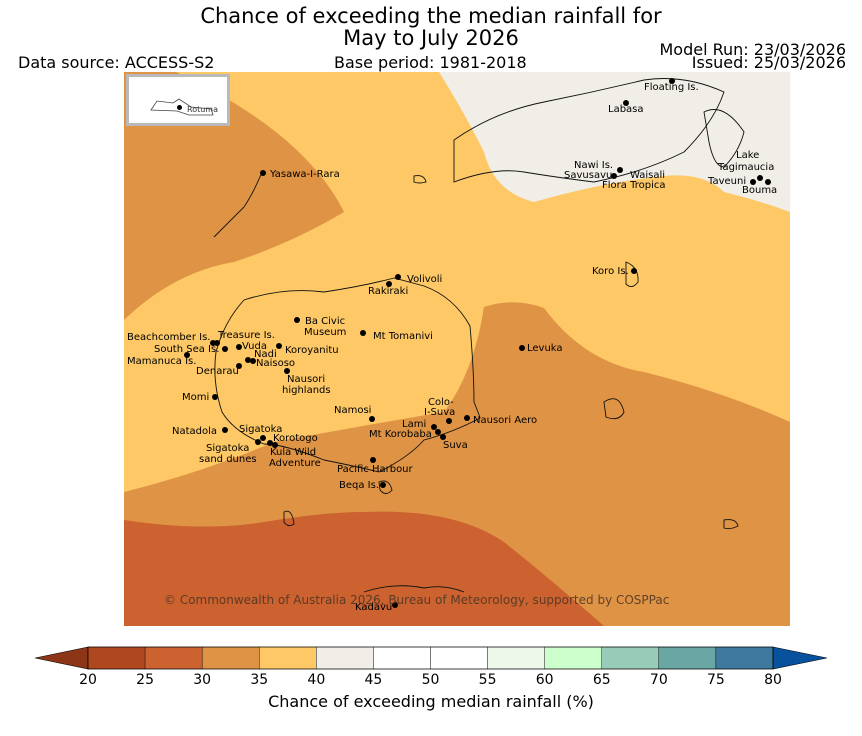 The height and width of the screenshot is (736, 862). I want to click on label-korobaba: Mt Korobaba, so click(400, 434).